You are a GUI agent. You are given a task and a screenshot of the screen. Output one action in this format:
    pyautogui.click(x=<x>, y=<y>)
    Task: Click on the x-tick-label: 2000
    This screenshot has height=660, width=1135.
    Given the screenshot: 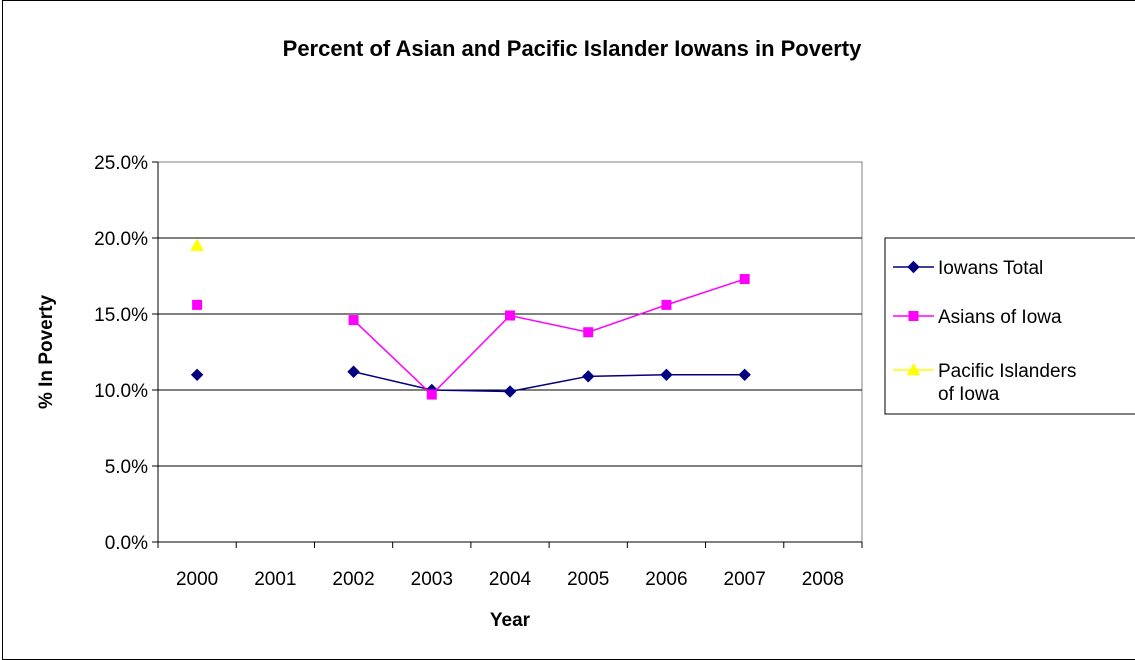 What is the action you would take?
    pyautogui.click(x=197, y=579)
    